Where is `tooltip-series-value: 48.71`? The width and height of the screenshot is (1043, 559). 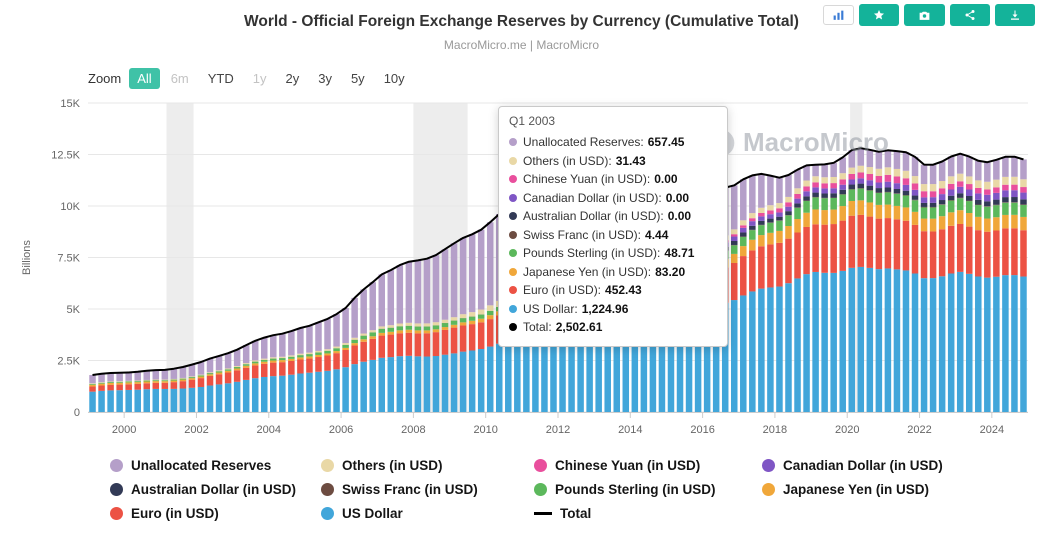
tooltip-series-value: 48.71 is located at coordinates (679, 253).